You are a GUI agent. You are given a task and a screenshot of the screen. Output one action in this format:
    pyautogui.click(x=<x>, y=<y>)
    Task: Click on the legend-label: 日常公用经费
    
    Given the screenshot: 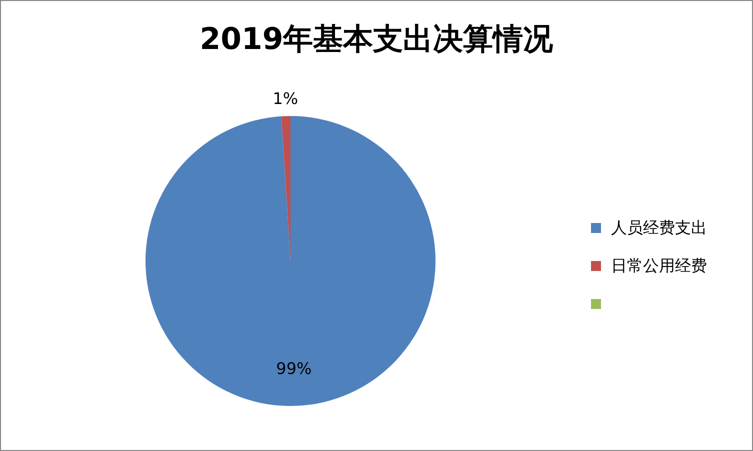 What is the action you would take?
    pyautogui.click(x=659, y=266)
    